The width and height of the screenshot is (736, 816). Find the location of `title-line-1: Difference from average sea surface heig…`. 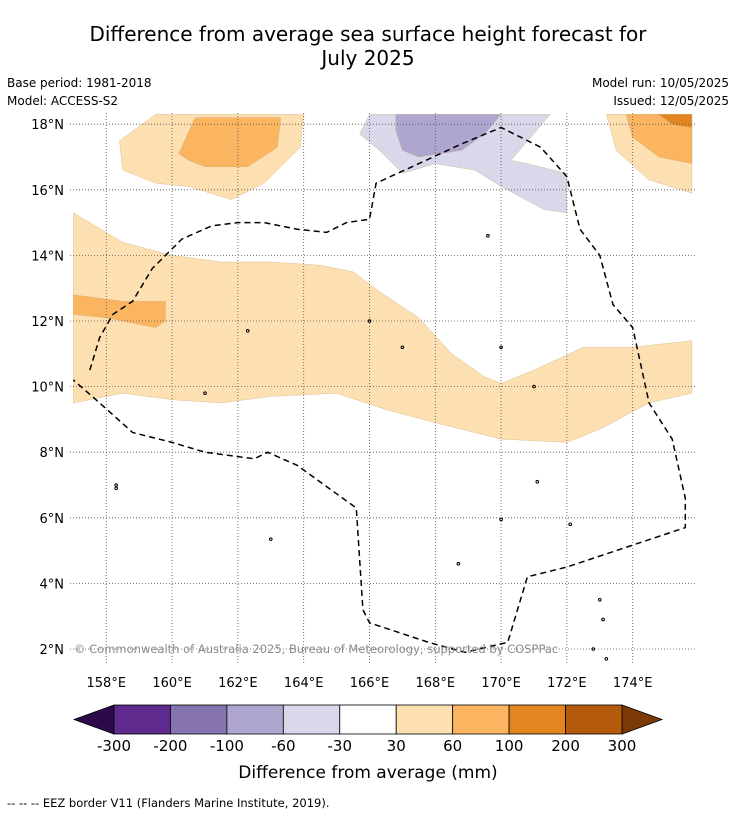

title-line-1: Difference from average sea surface heig… is located at coordinates (368, 34).